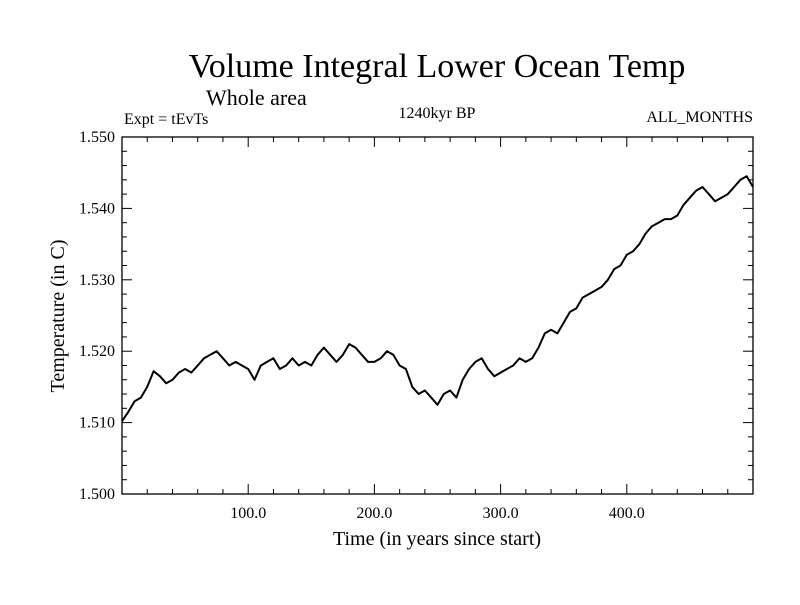  I want to click on x-tick-label: 300.0, so click(501, 513).